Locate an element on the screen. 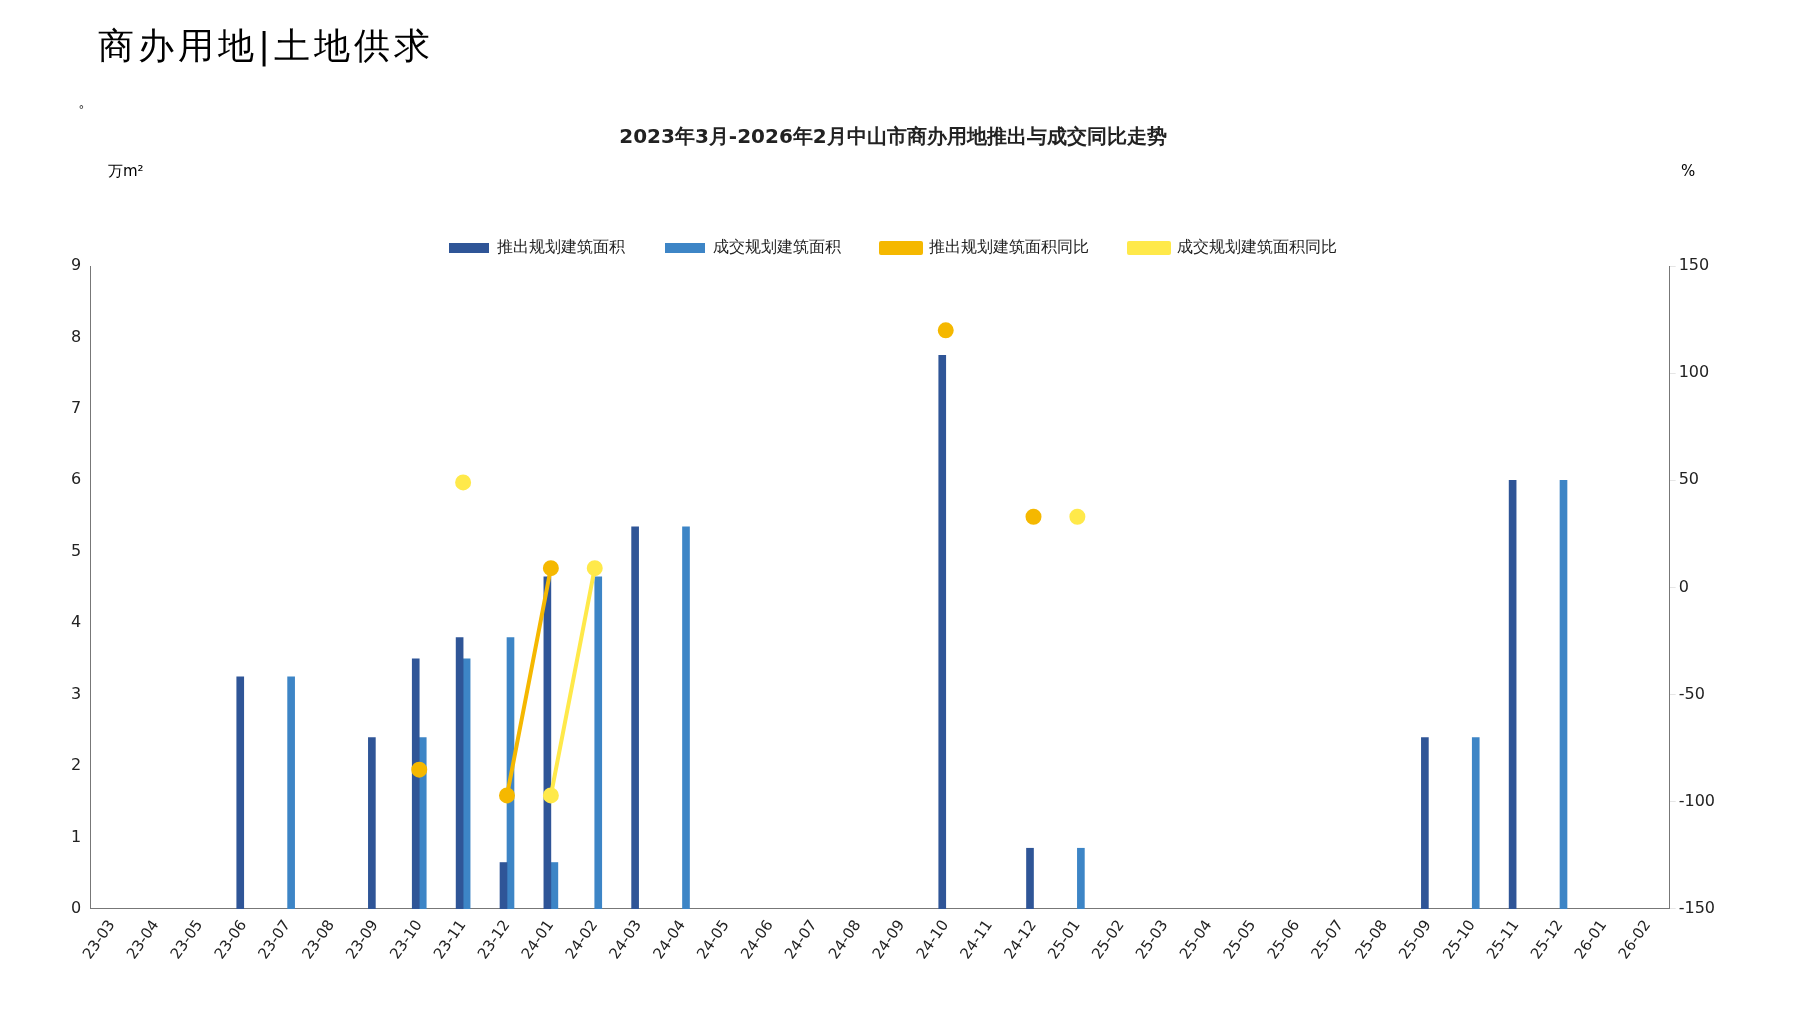  chart-title: 2023年3月-2026年2月中山市商办用地推出与成交同比走势 is located at coordinates (893, 136).